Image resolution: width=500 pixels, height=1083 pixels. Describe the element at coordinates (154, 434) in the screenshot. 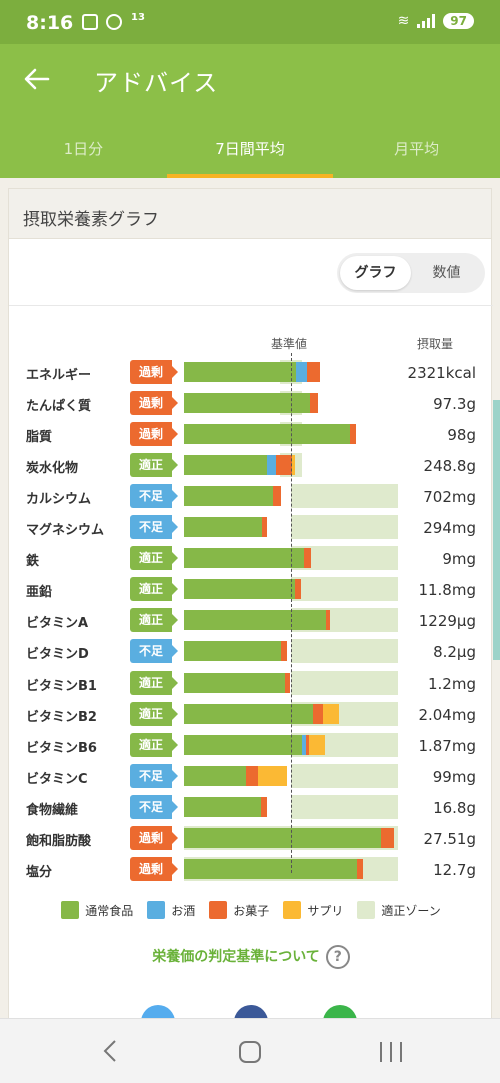

I see `status-badge: 過剰` at that location.